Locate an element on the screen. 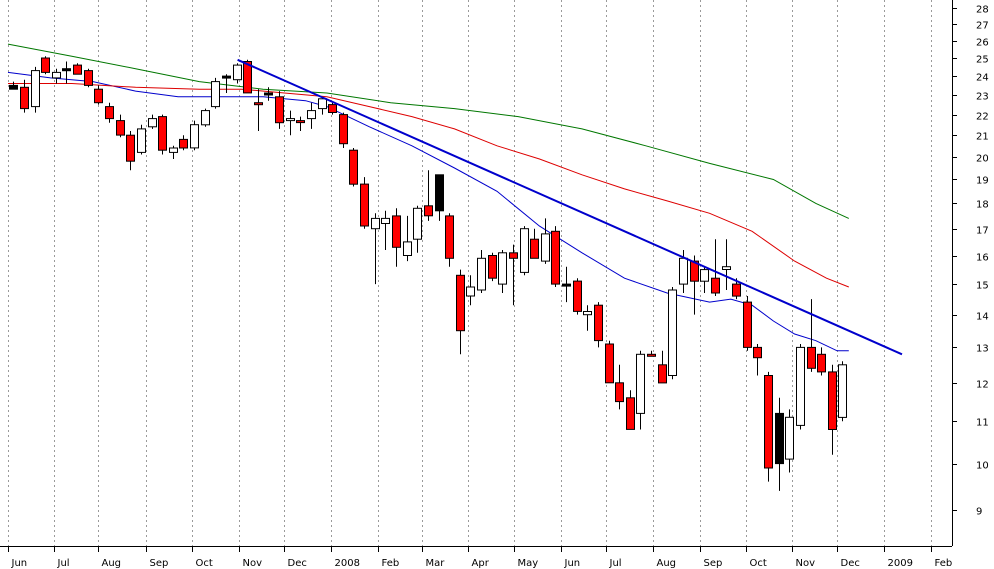 This screenshot has width=994, height=569. y-tick-label-18: 18 is located at coordinates (982, 205).